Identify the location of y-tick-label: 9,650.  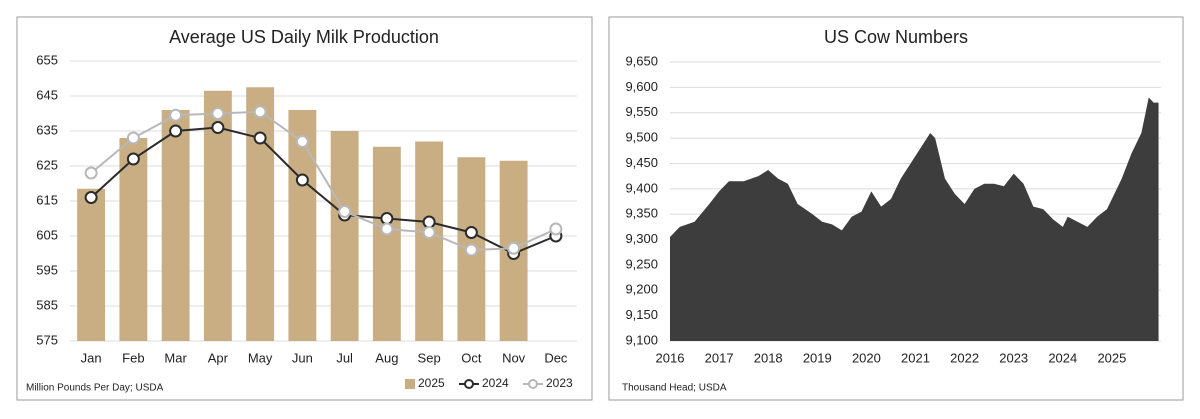
(641, 60).